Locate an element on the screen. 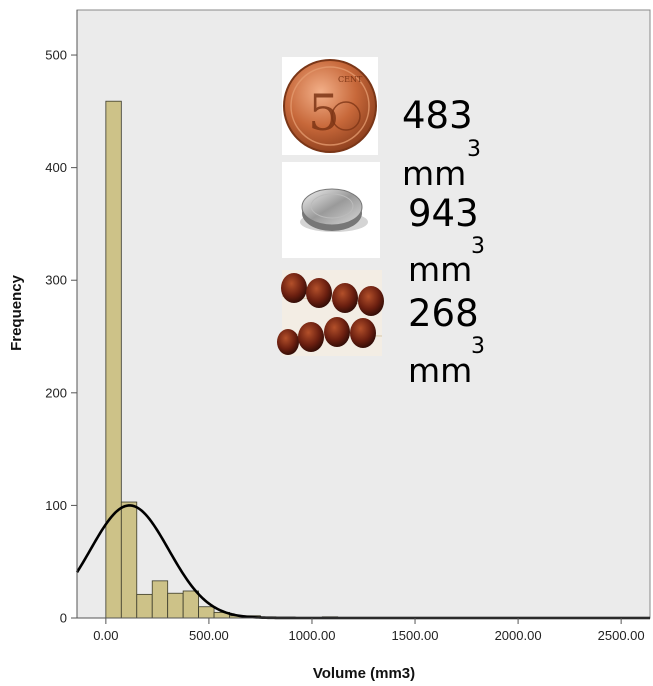  y-axis-ticks: 0 100 200 300 400 500 is located at coordinates (61, 337).